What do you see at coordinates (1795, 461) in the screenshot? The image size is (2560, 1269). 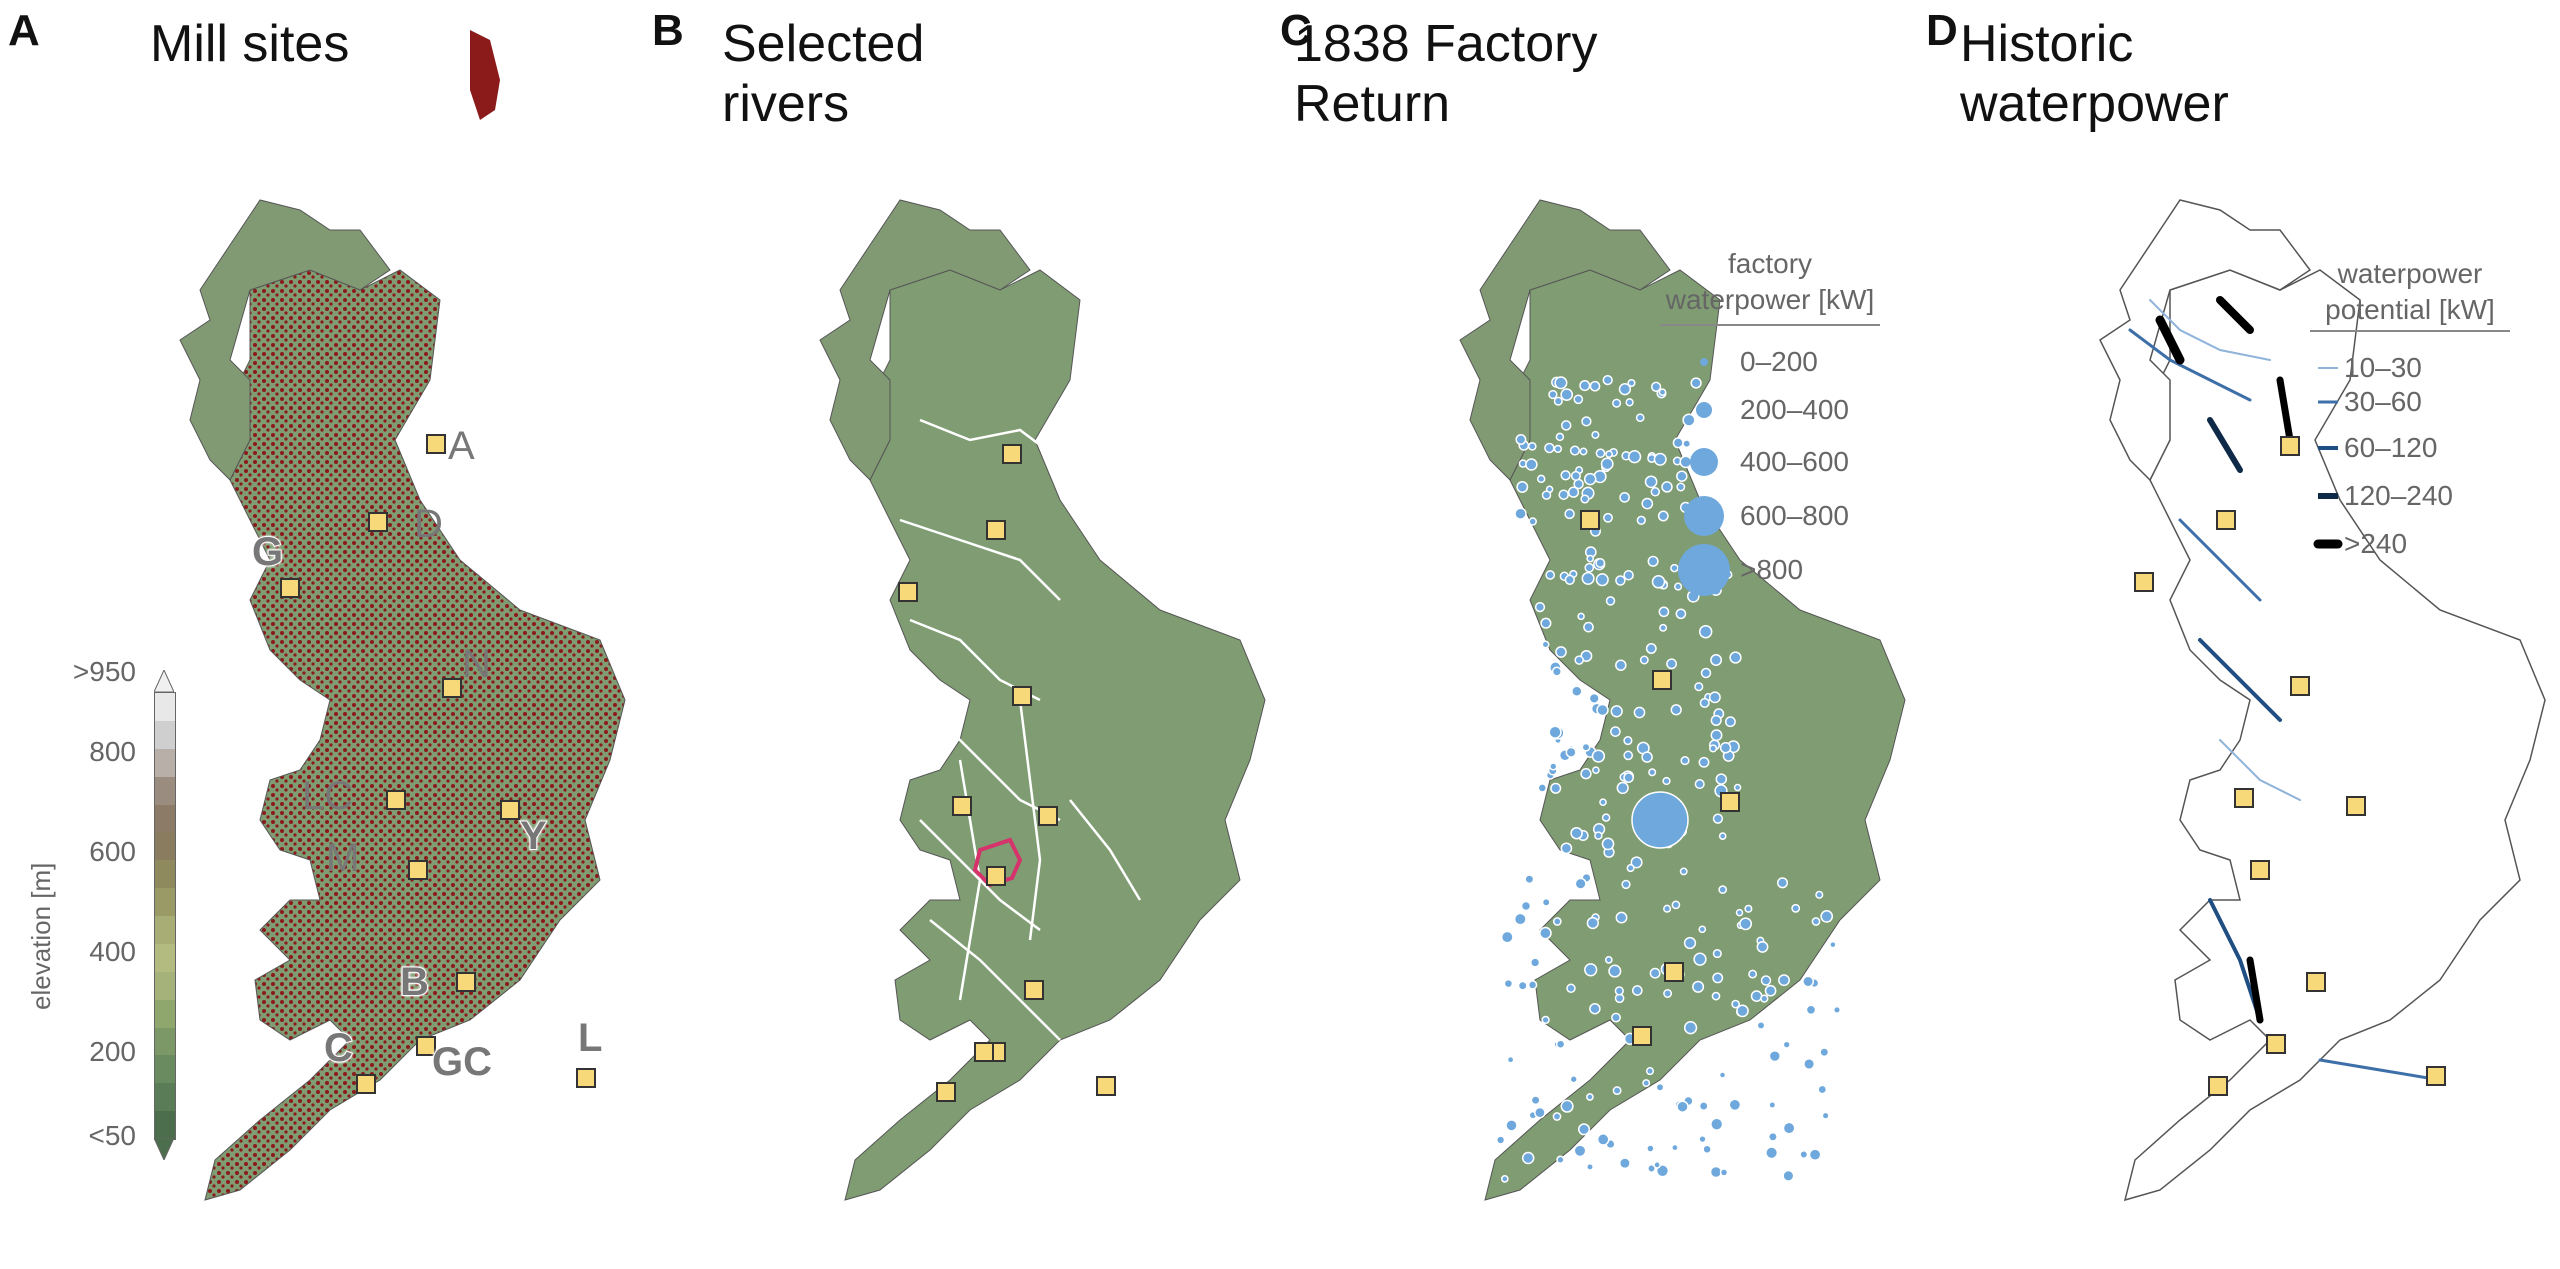 I see `legend-c-label: 400–600` at bounding box center [1795, 461].